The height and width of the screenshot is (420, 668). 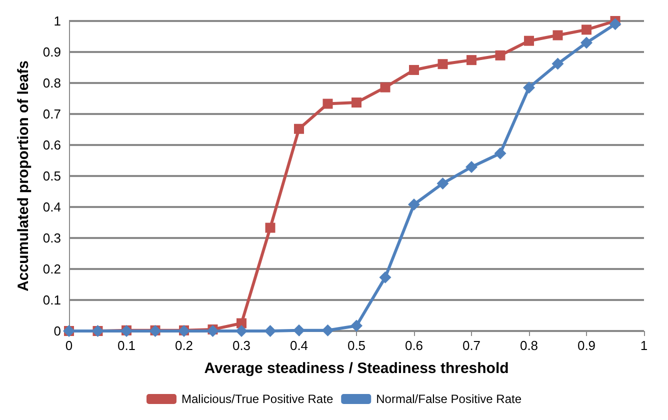 What do you see at coordinates (644, 345) in the screenshot?
I see `x-tick-label: 1` at bounding box center [644, 345].